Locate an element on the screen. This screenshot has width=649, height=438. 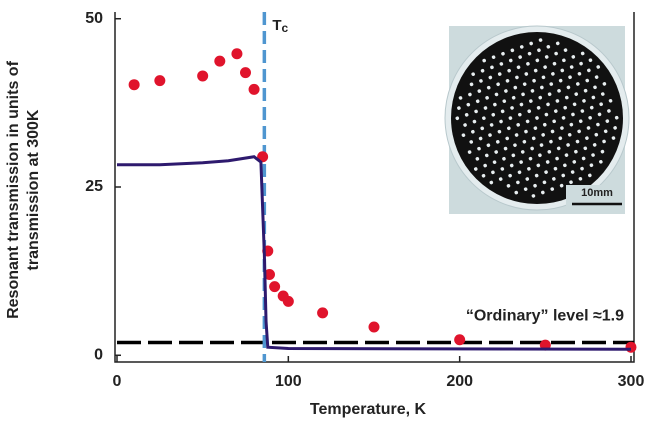
inset-holes is located at coordinates (537, 118).